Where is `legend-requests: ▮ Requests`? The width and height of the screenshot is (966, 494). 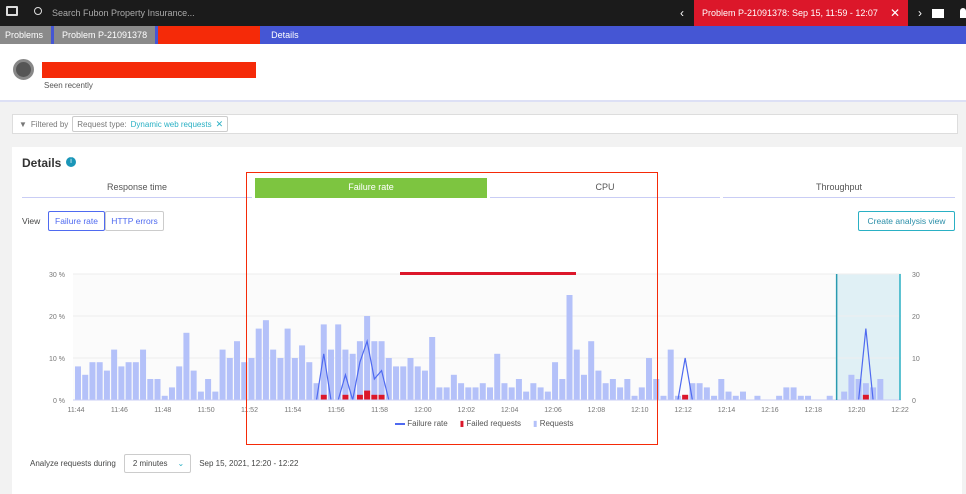
legend-requests: ▮ Requests is located at coordinates (553, 423).